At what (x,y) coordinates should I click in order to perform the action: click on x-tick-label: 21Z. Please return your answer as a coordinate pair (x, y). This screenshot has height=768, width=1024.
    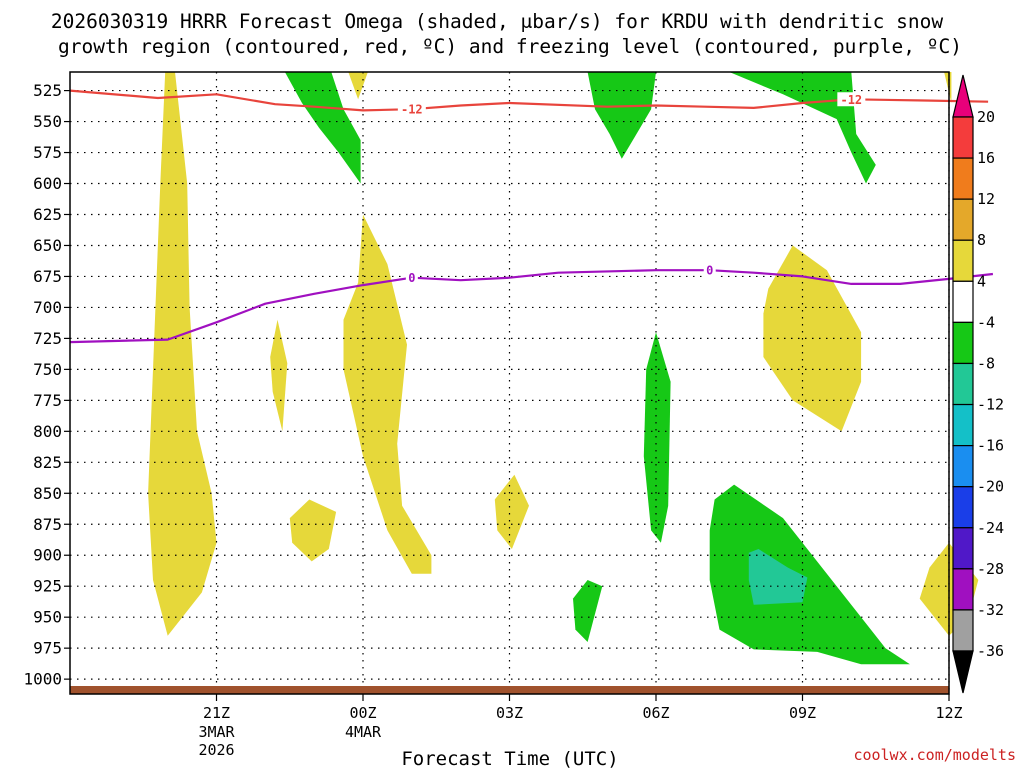
    Looking at the image, I should click on (216, 713).